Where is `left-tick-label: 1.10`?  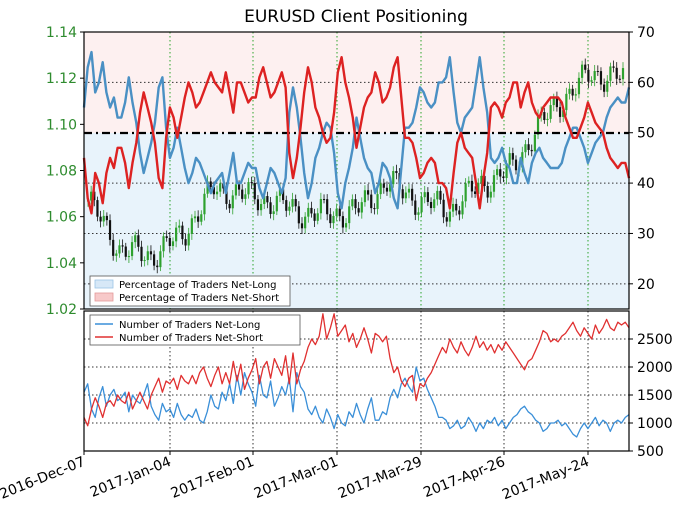
left-tick-label: 1.10 is located at coordinates (61, 125).